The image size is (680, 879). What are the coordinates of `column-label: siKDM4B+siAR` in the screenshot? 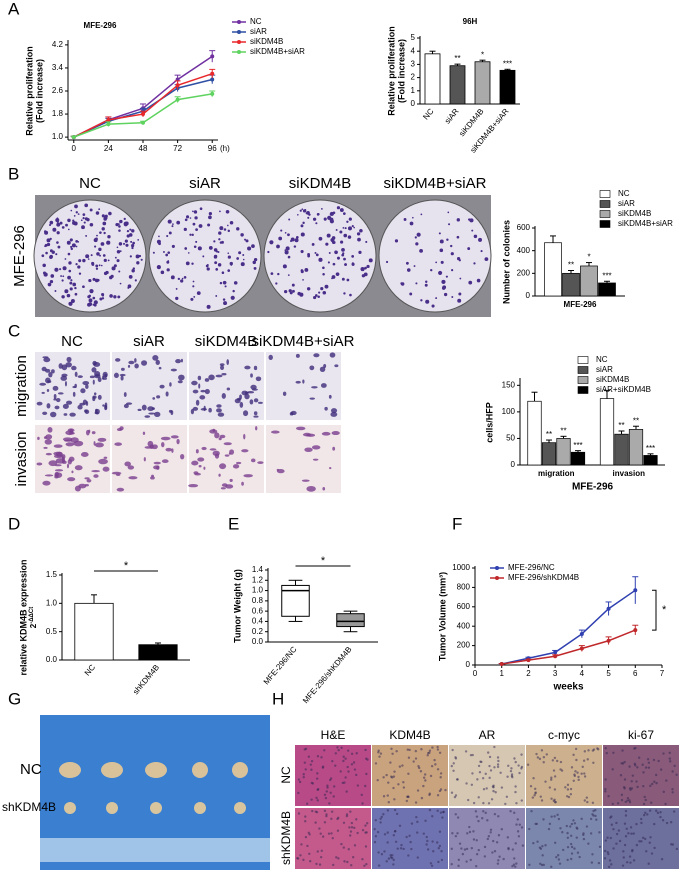 It's located at (435, 183).